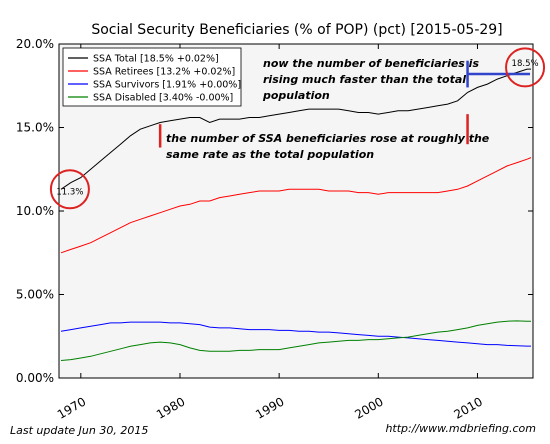  Describe the element at coordinates (167, 85) in the screenshot. I see `legend-label-survivors: SSA Survivors [1.91% +0.00%]` at that location.